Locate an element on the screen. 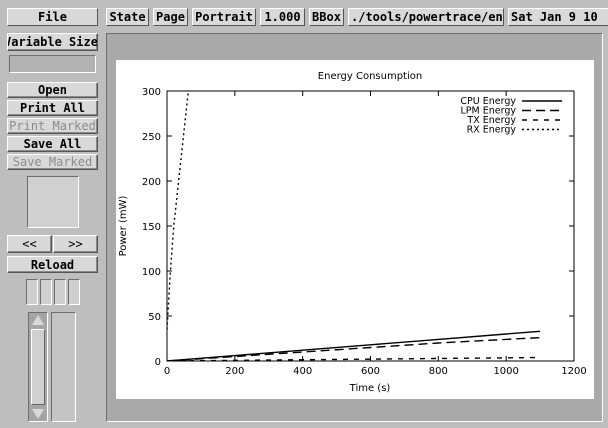 Image resolution: width=608 pixels, height=428 pixels. save-all-button: Save All is located at coordinates (52, 144).